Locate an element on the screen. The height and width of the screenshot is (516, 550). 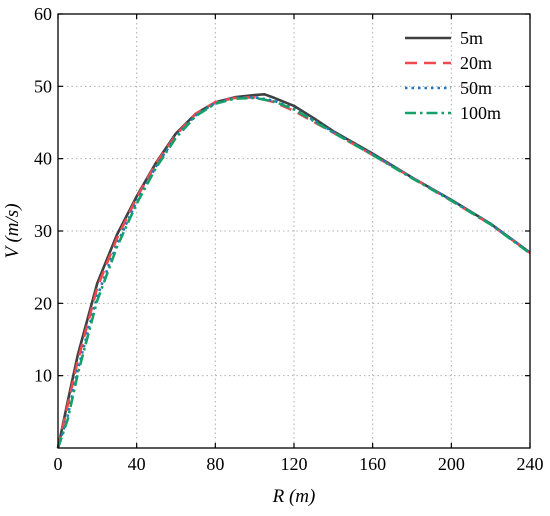
x-axis-title: R (m) is located at coordinates (294, 496).